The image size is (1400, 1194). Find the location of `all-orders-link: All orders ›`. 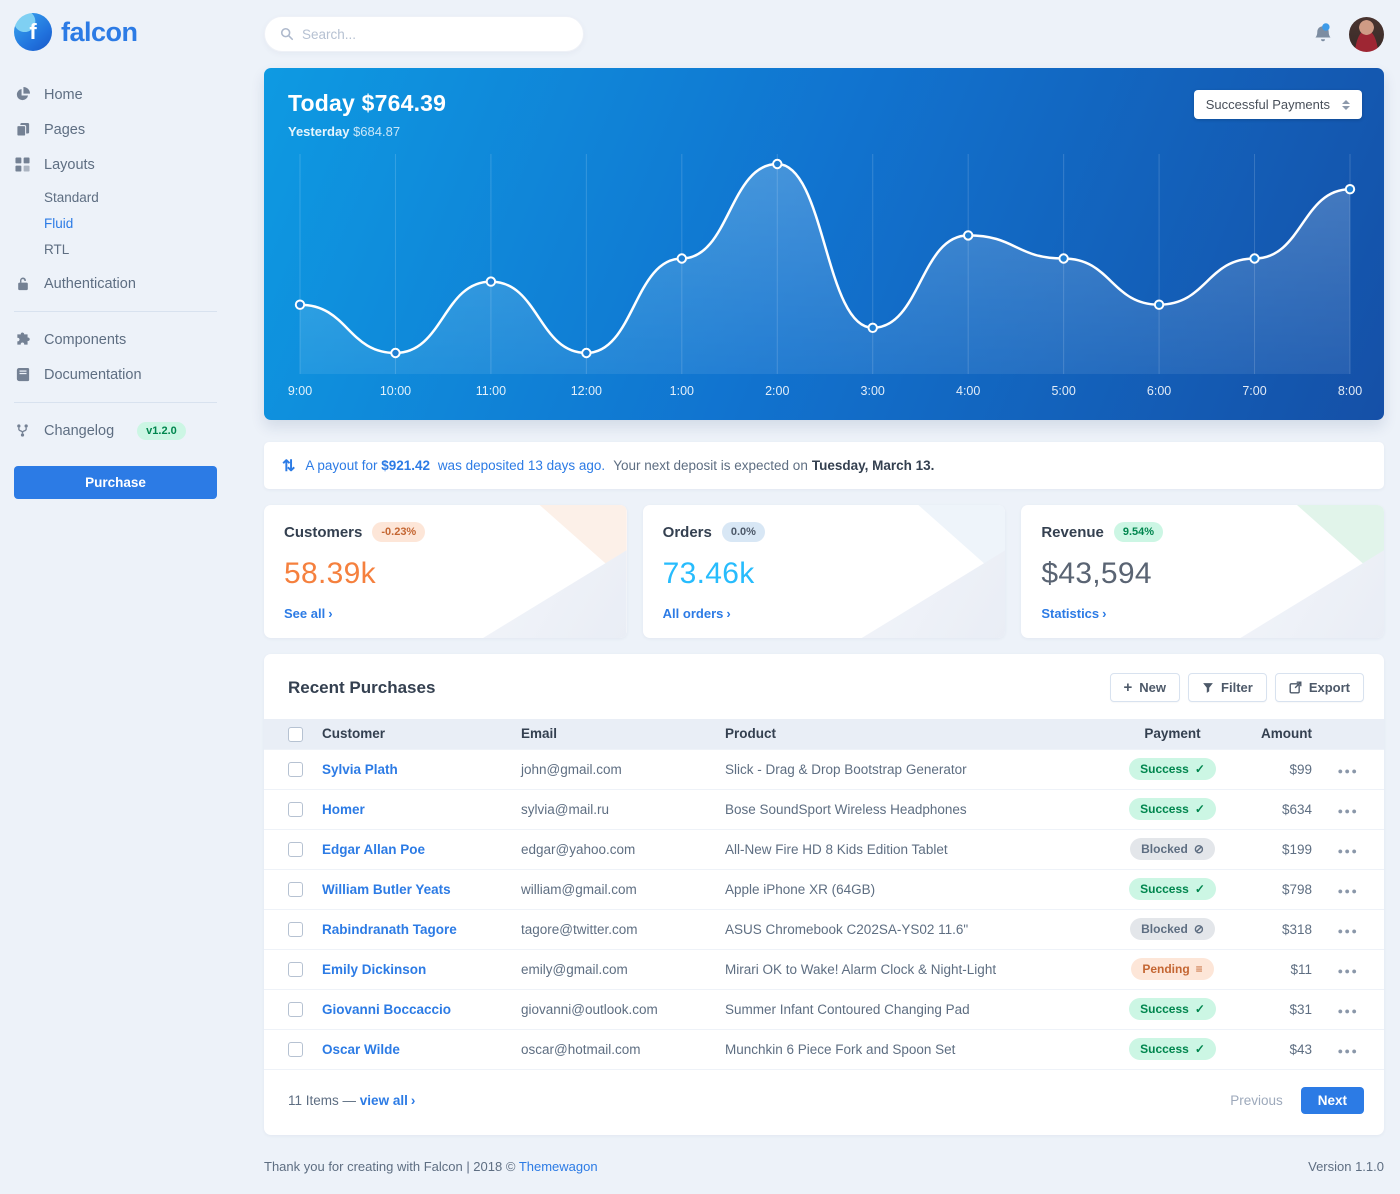

all-orders-link: All orders › is located at coordinates (696, 613).